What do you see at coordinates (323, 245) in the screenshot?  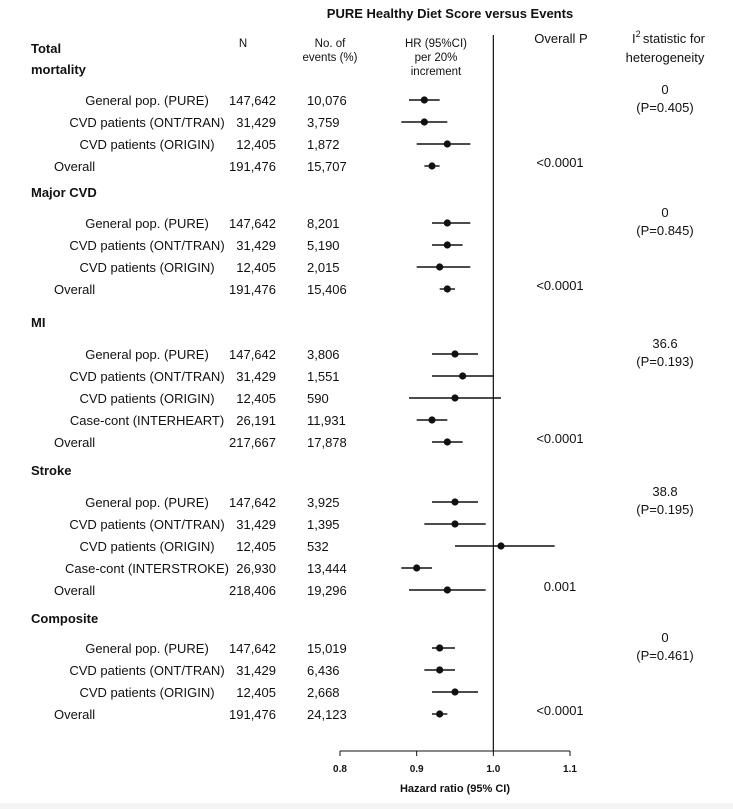 I see `events-value: 5,190` at bounding box center [323, 245].